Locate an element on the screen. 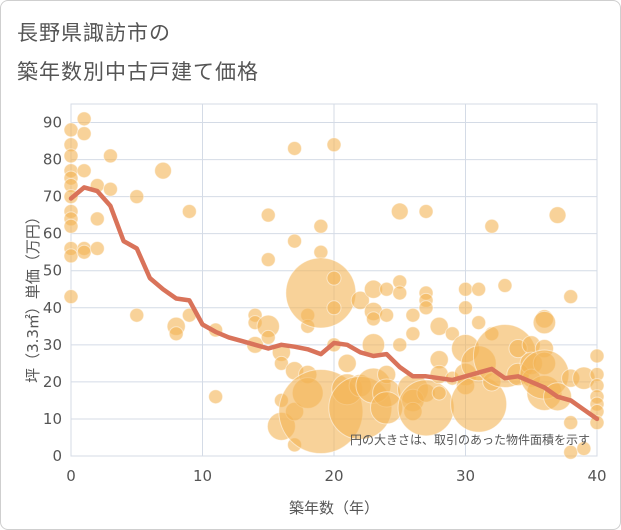 This screenshot has width=621, height=530. y-tick-label: 20 is located at coordinates (52, 382).